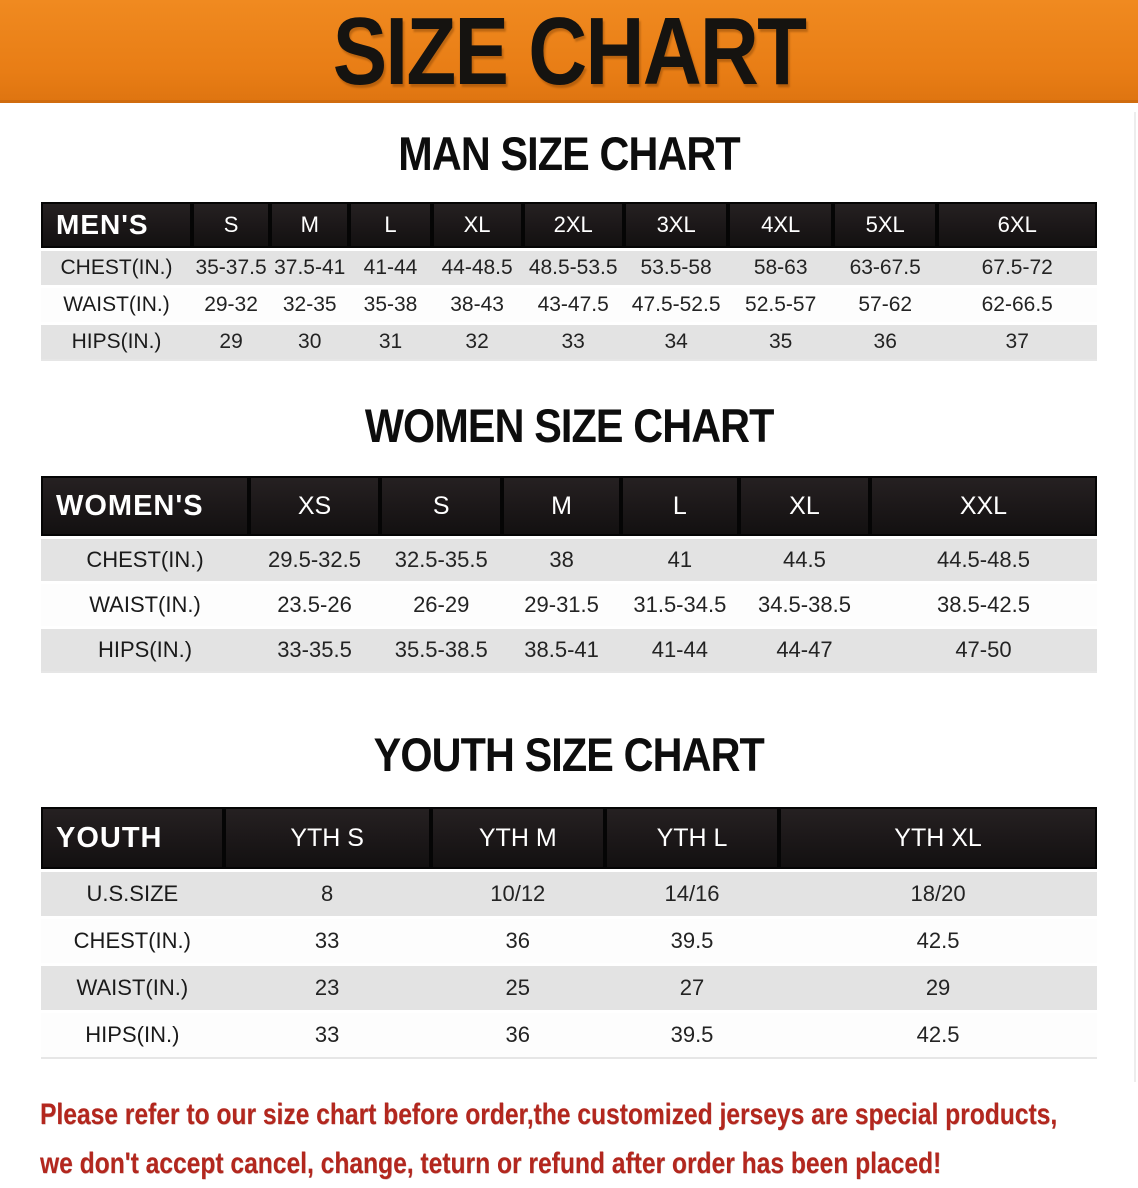 This screenshot has width=1138, height=1188. Describe the element at coordinates (441, 560) in the screenshot. I see `measurement-value: 32.5-35.5` at that location.